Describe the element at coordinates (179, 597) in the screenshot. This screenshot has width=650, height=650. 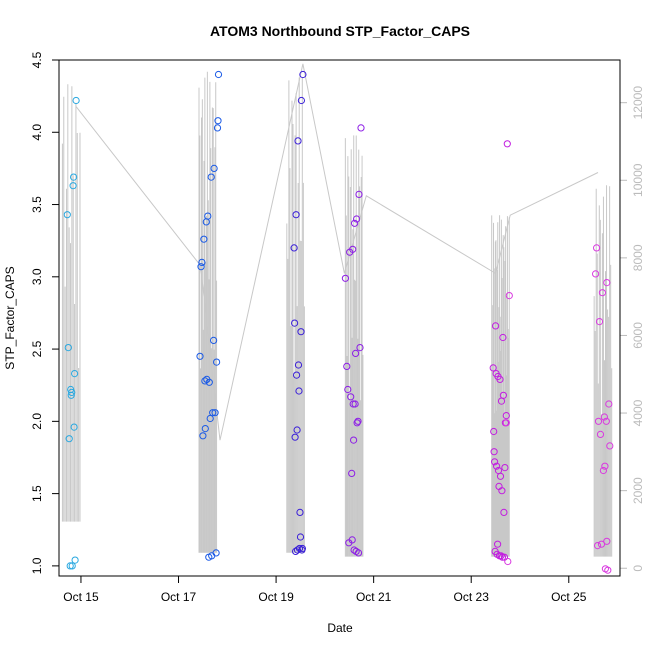
I see `x-tick-label: Oct 17` at that location.